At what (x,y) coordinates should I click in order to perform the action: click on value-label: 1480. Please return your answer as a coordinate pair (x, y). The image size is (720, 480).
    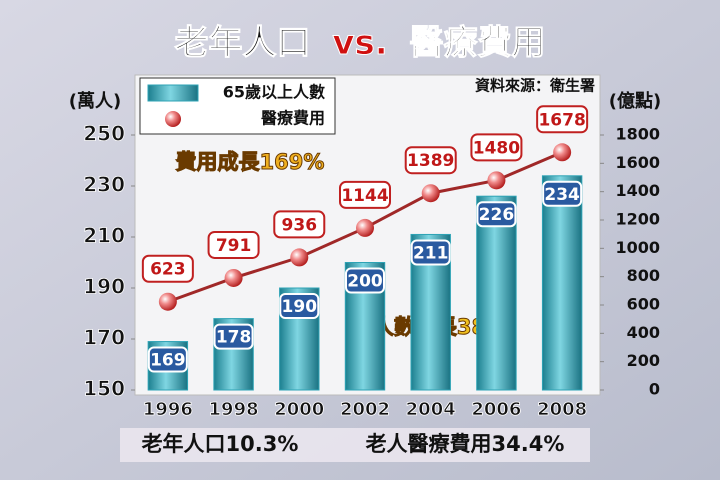
    Looking at the image, I should click on (496, 148).